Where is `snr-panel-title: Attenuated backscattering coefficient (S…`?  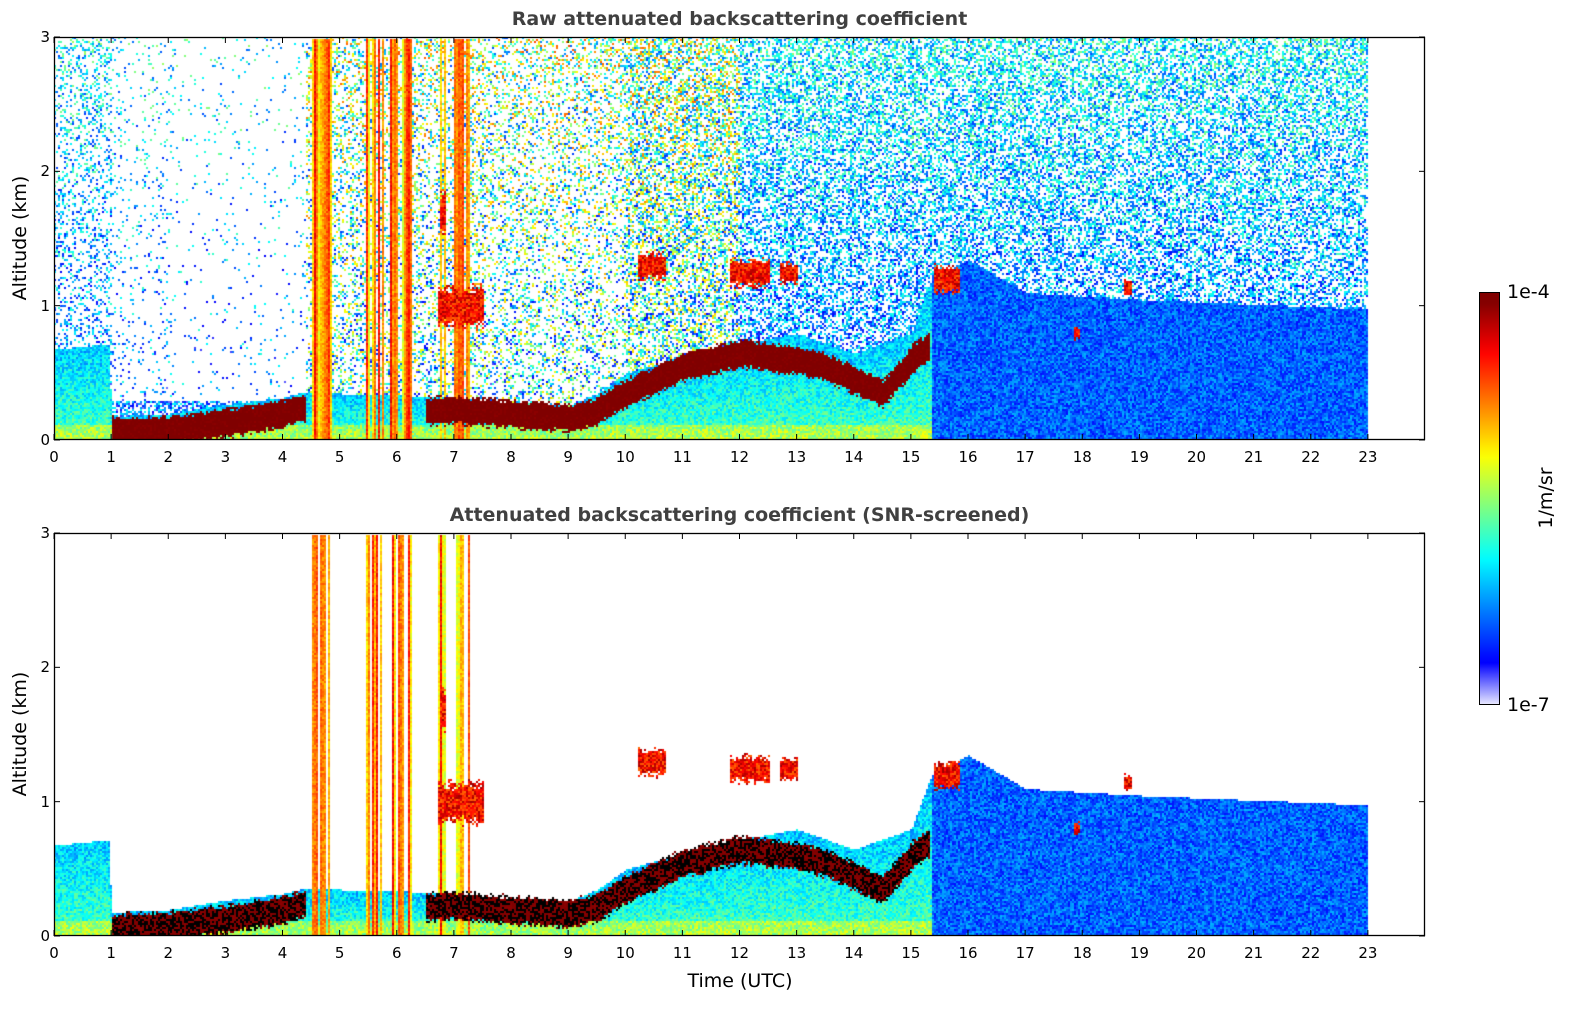 snr-panel-title: Attenuated backscattering coefficient (S… is located at coordinates (739, 515).